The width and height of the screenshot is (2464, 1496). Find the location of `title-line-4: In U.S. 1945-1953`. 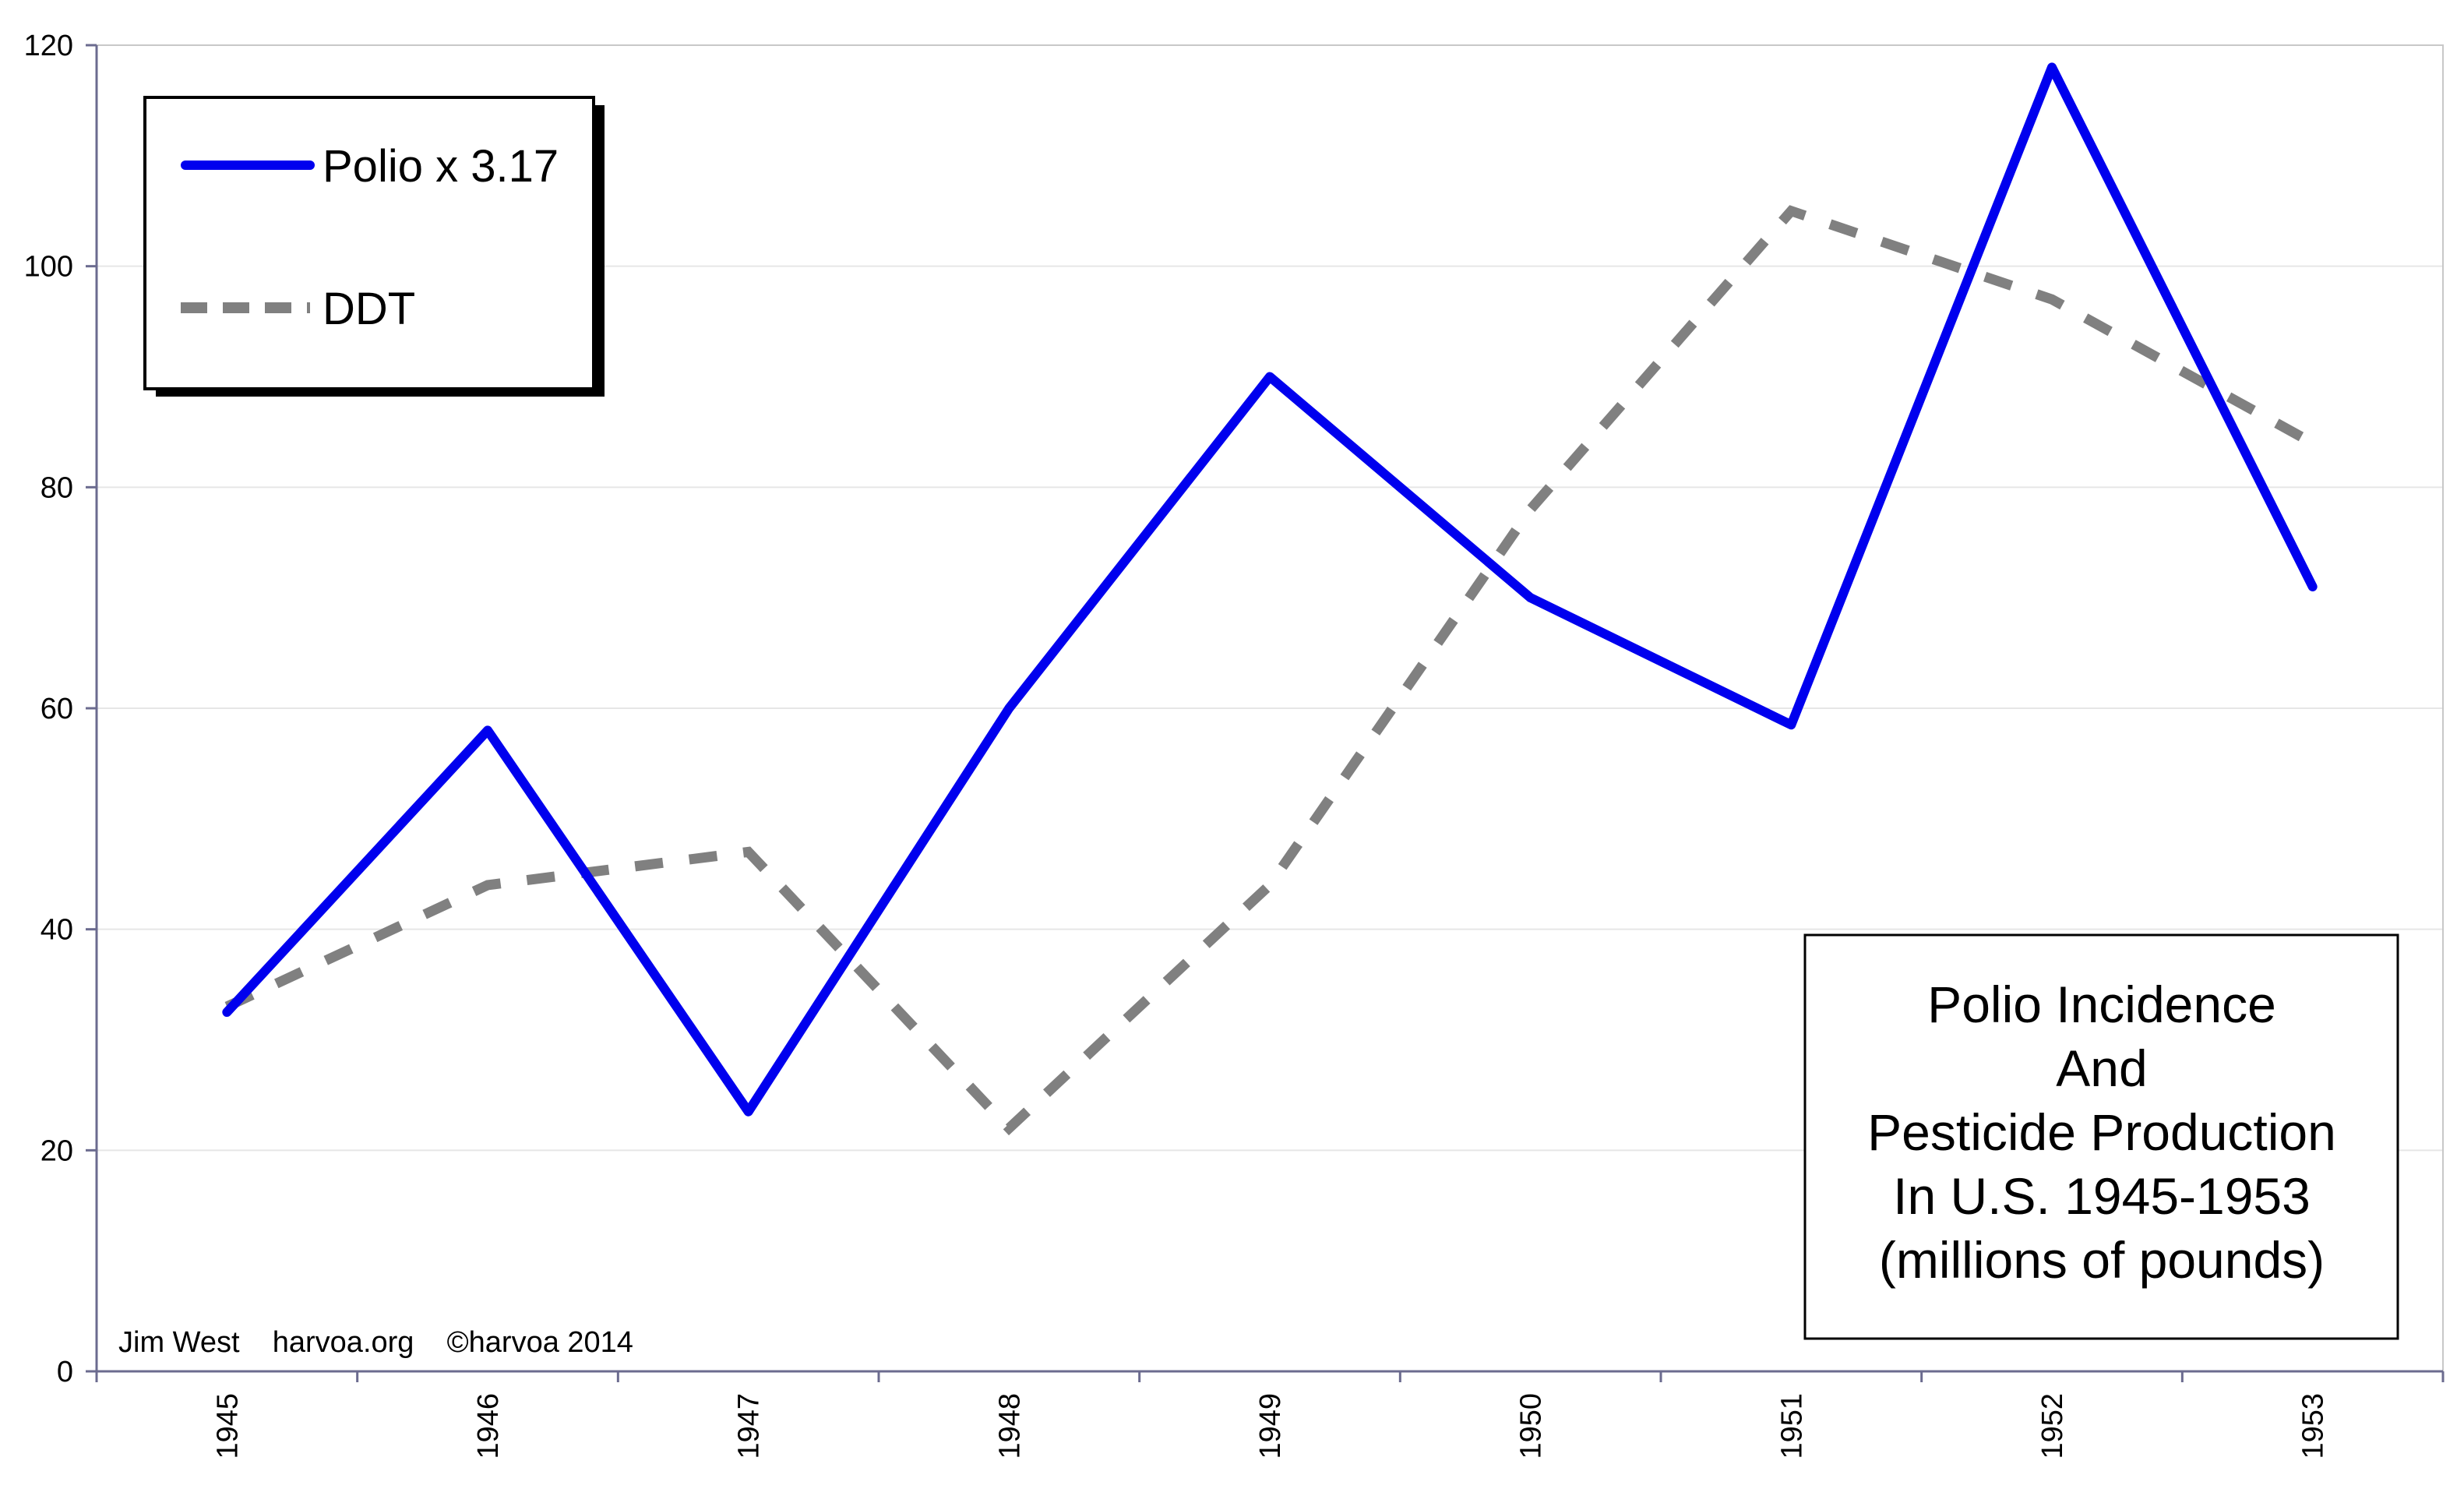

title-line-4: In U.S. 1945-1953 is located at coordinates (2102, 1196).